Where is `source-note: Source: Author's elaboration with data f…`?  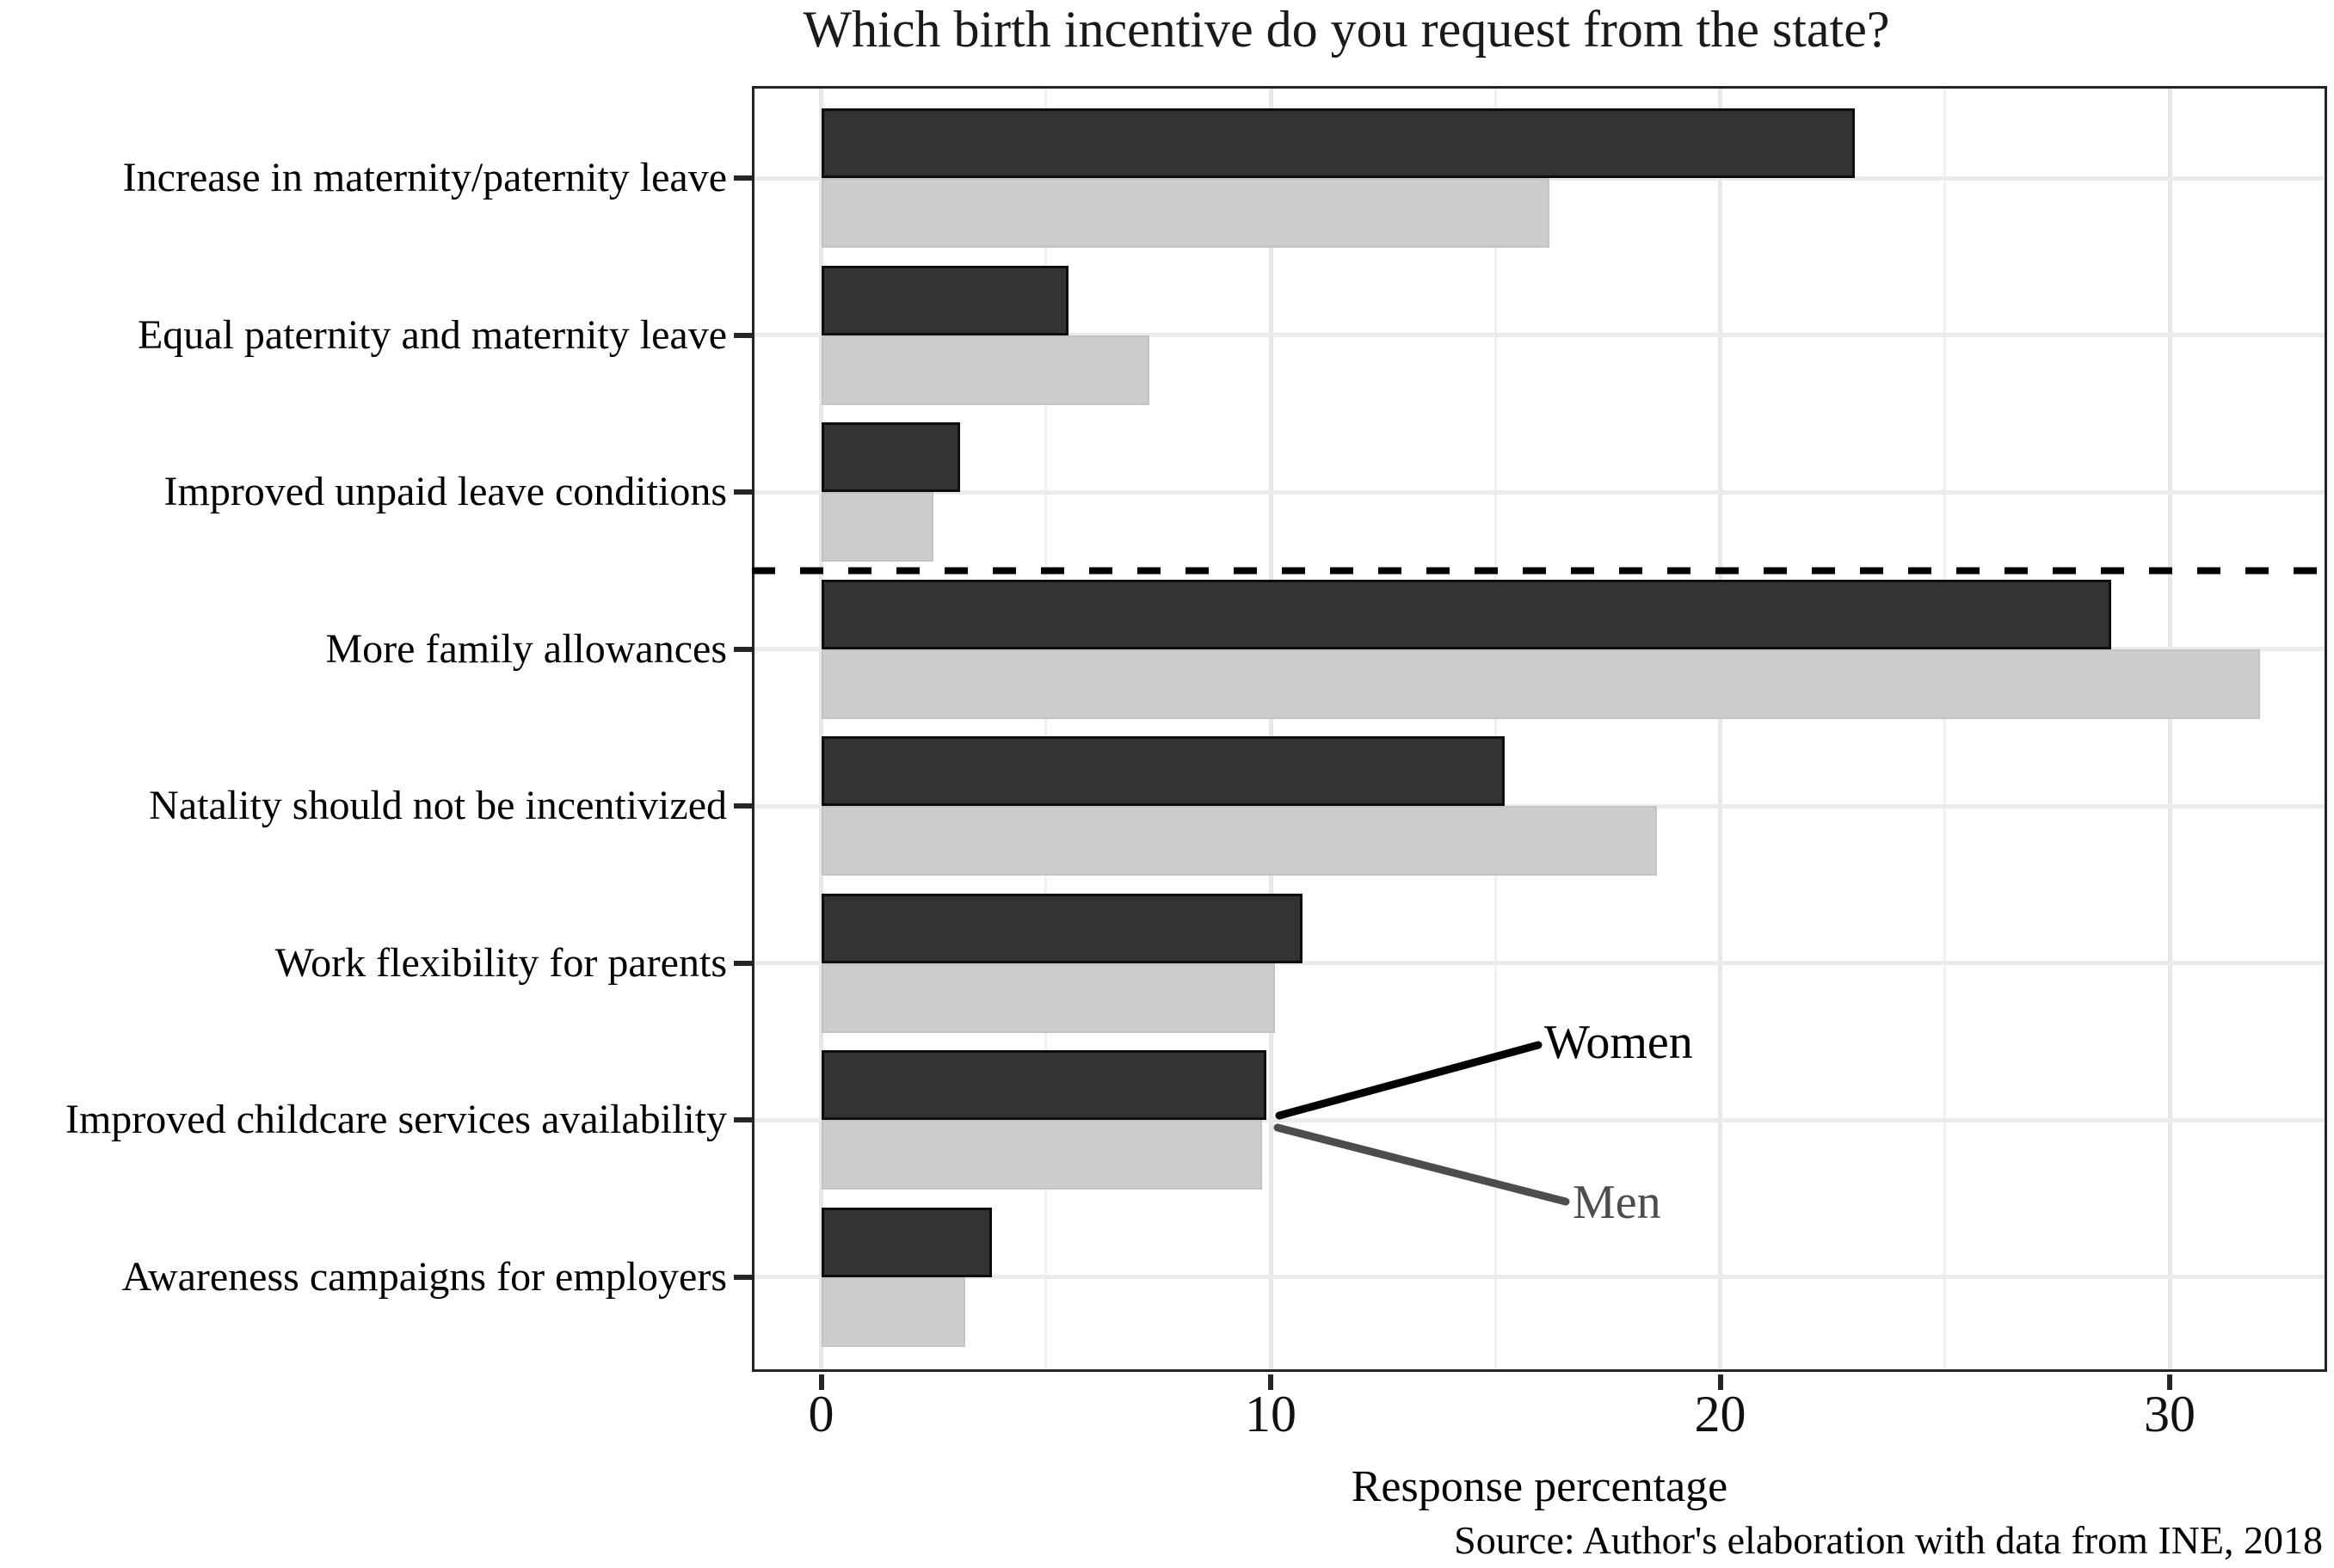 source-note: Source: Author's elaboration with data f… is located at coordinates (1889, 1540).